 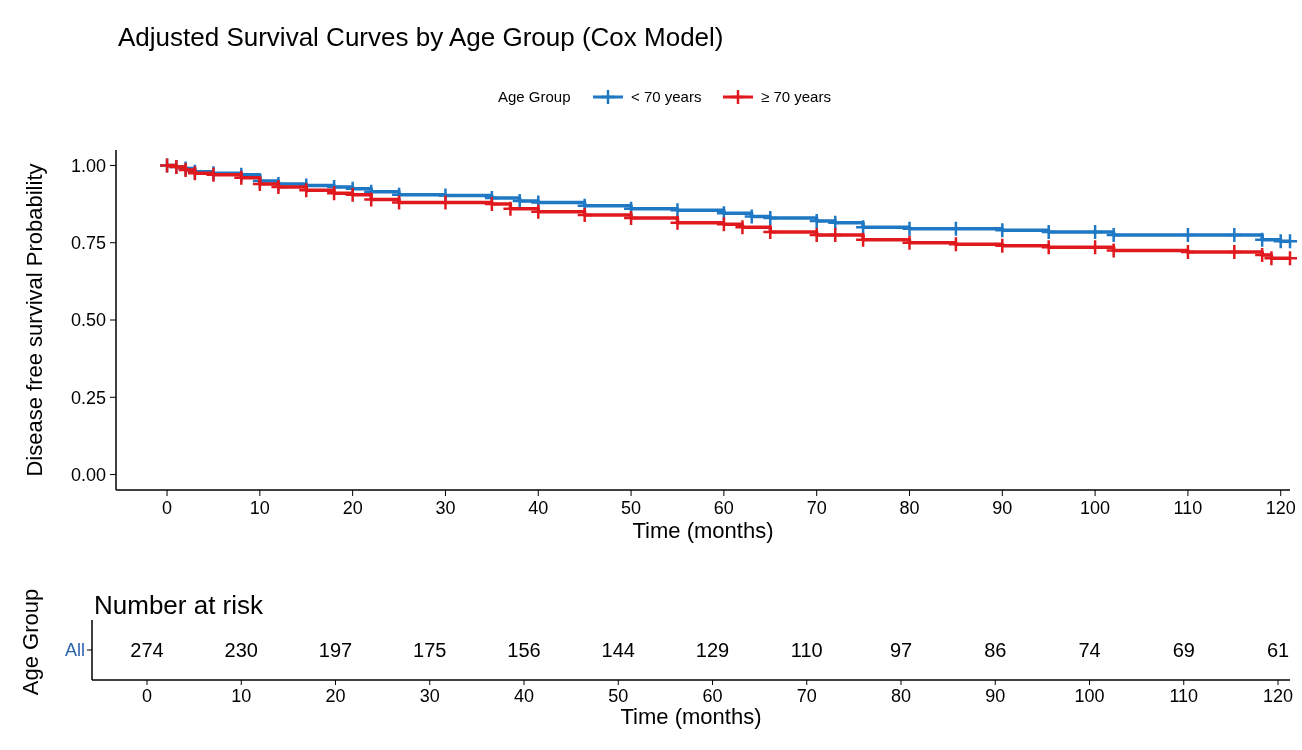 I want to click on y-tick-label: 0.50, so click(x=88, y=320).